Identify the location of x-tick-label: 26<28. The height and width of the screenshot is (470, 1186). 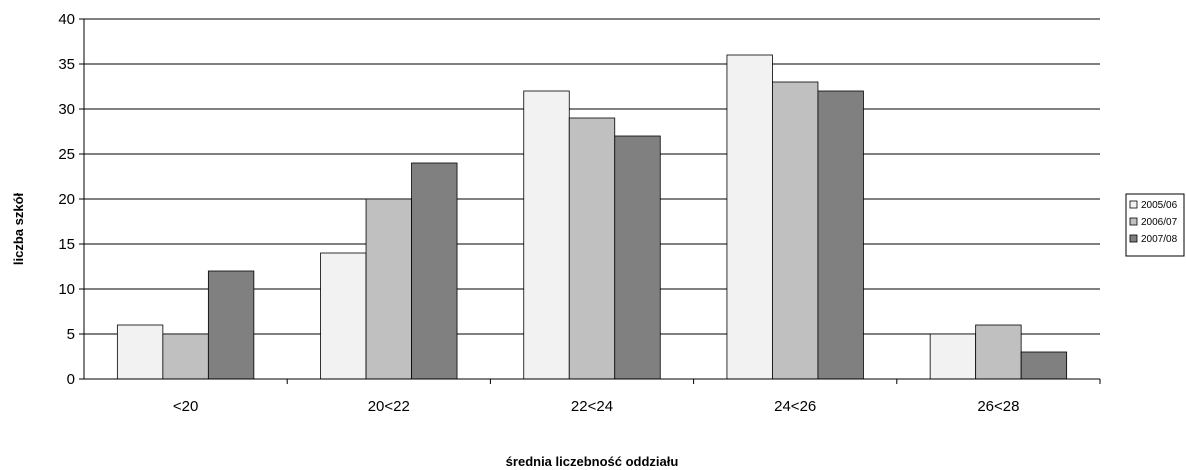
(998, 406).